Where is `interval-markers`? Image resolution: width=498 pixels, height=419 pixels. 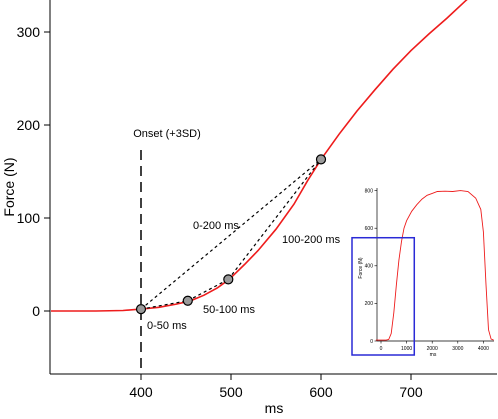
interval-markers is located at coordinates (231, 234).